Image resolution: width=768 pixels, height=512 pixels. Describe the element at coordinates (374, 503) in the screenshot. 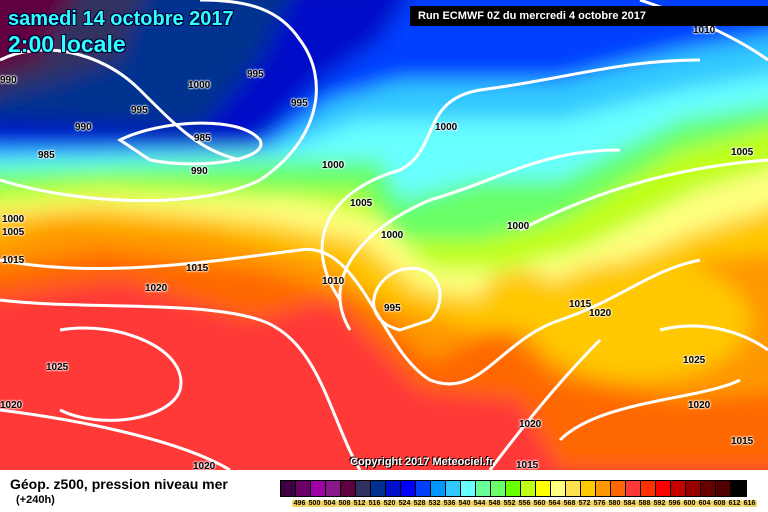

I see `legend-tick: 516` at that location.